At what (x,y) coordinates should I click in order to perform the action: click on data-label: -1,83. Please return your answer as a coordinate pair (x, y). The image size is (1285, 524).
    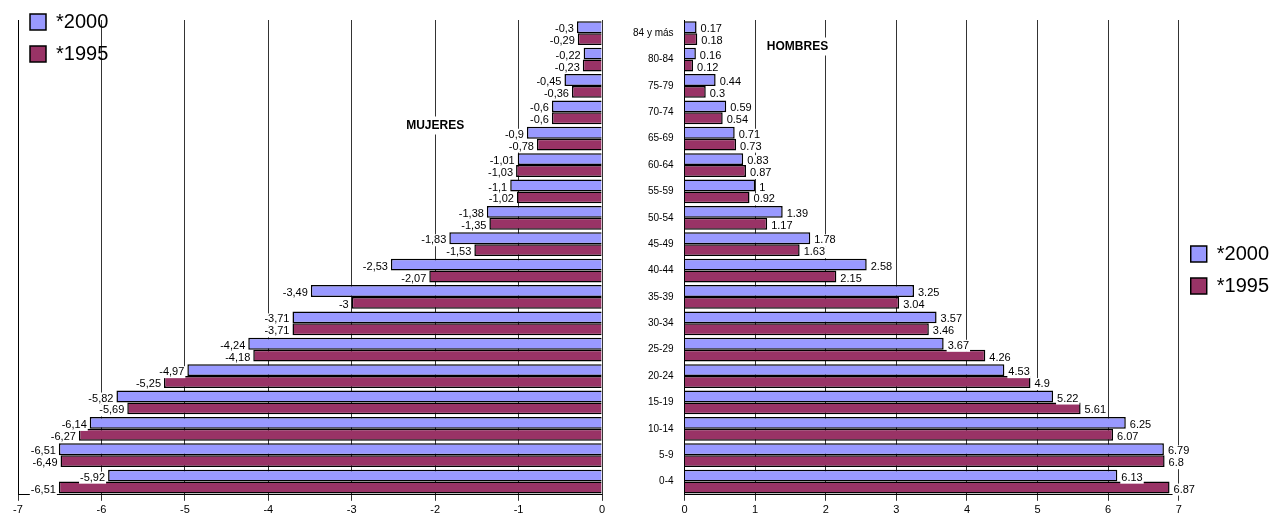
    Looking at the image, I should click on (434, 239).